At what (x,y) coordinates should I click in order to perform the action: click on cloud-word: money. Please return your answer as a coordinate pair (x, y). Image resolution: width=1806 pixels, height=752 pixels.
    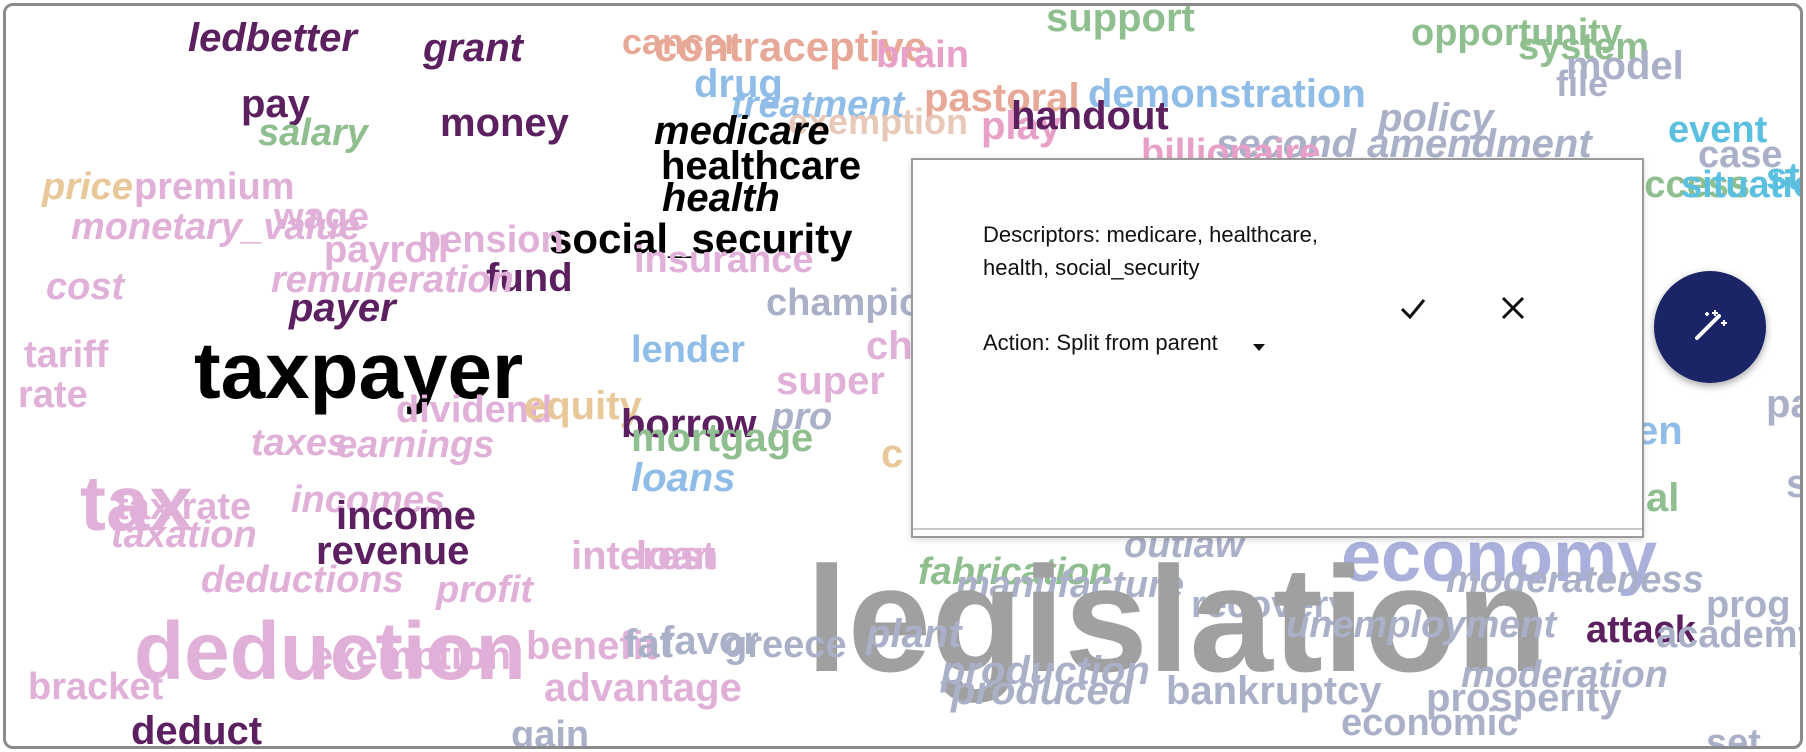
    Looking at the image, I should click on (504, 123).